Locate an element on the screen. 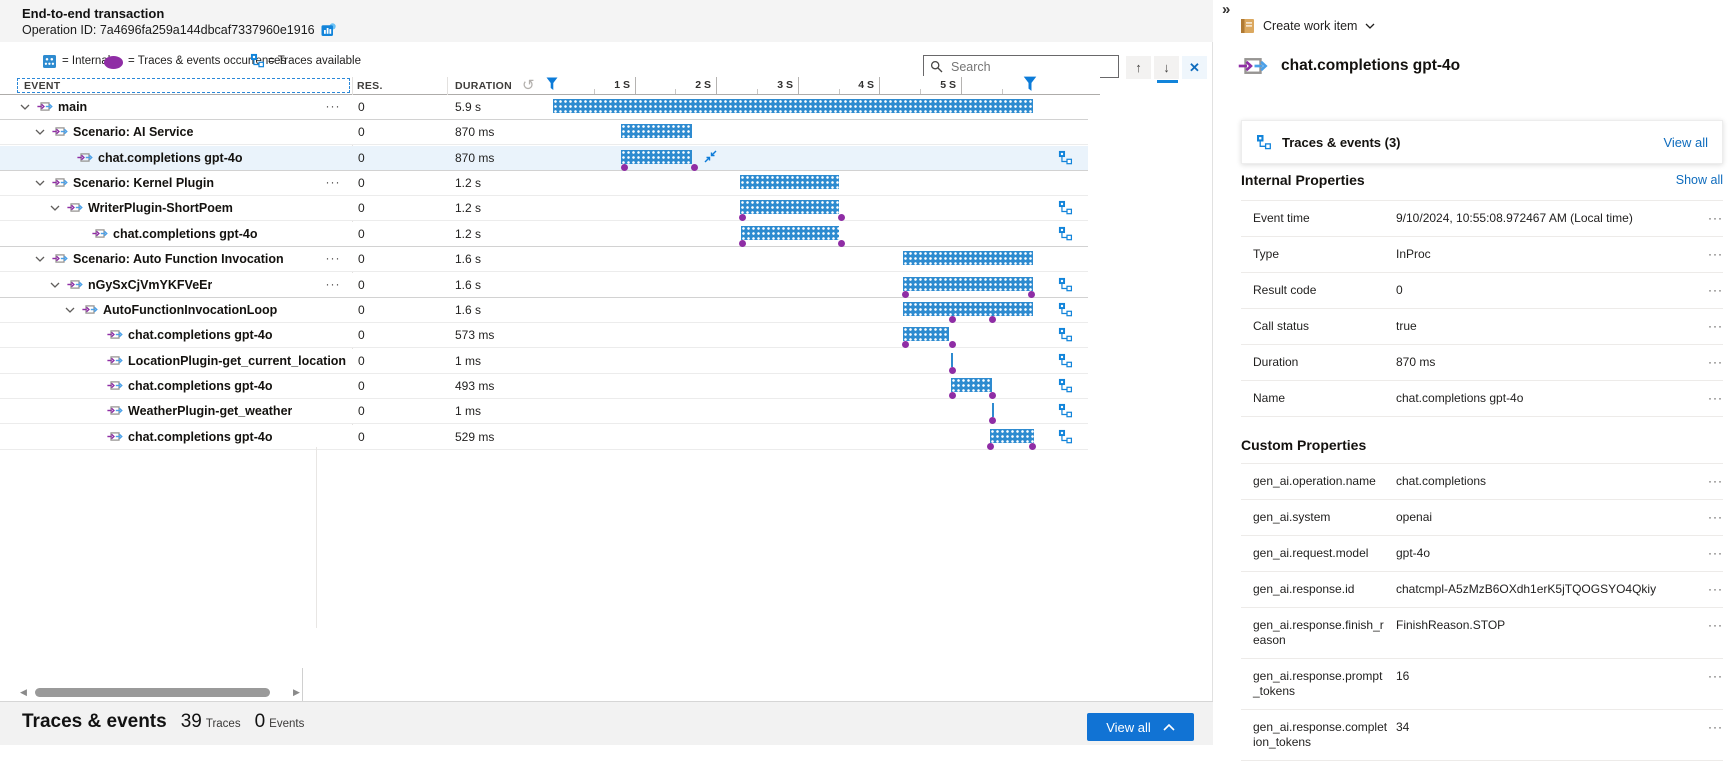 This screenshot has width=1734, height=761. undo-zoom-icon: ↺ is located at coordinates (528, 85).